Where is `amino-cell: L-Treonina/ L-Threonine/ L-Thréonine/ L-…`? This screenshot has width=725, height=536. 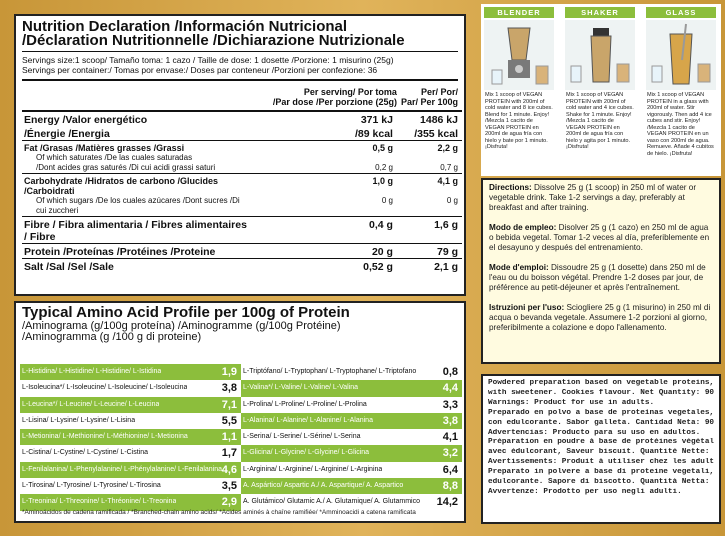
amino-cell: L-Treonina/ L-Threonine/ L-Thréonine/ L-… is located at coordinates (130, 502).